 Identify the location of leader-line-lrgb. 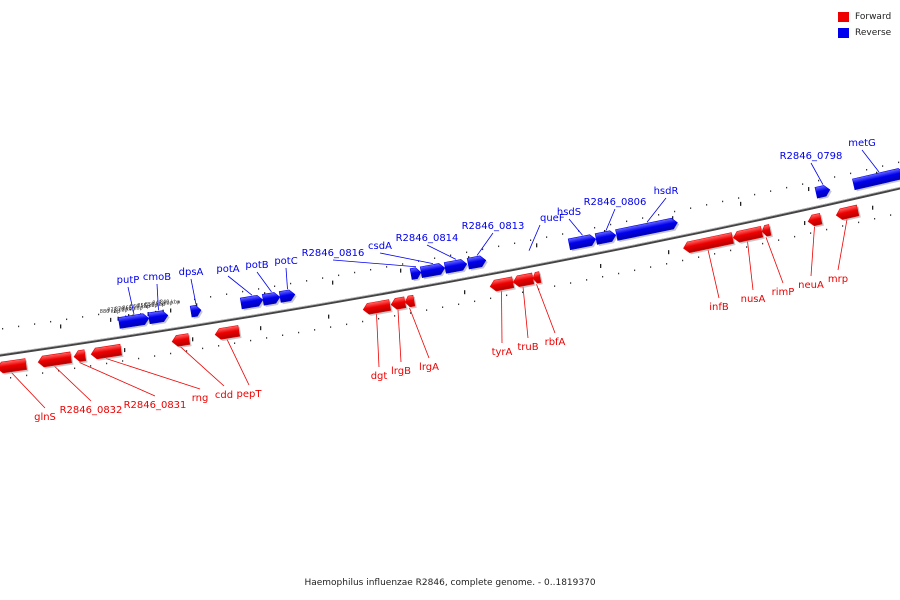
(399, 336).